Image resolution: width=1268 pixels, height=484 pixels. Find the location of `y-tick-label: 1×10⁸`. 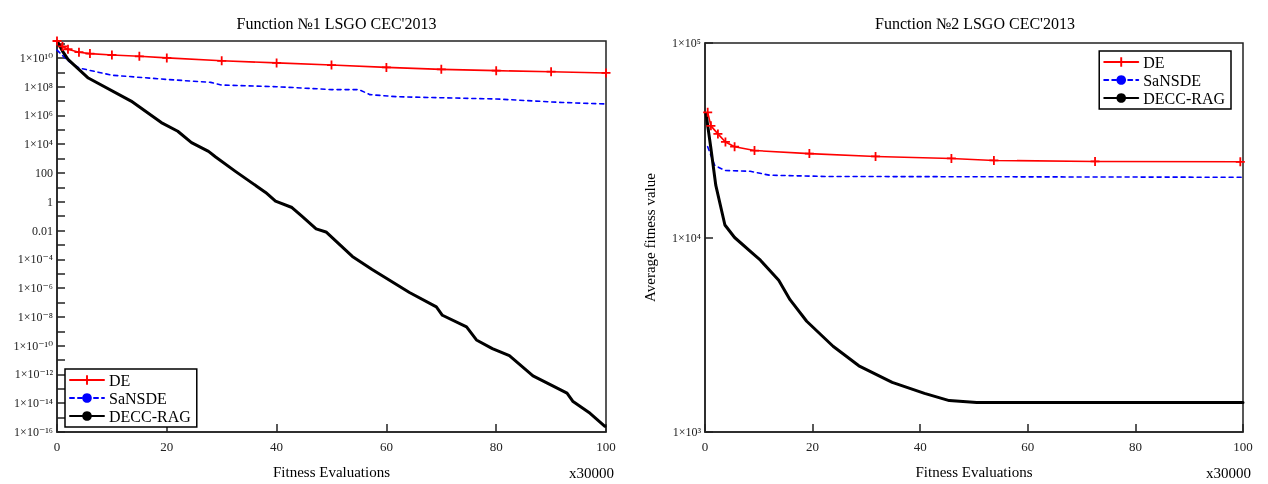

y-tick-label: 1×10⁸ is located at coordinates (38, 86).